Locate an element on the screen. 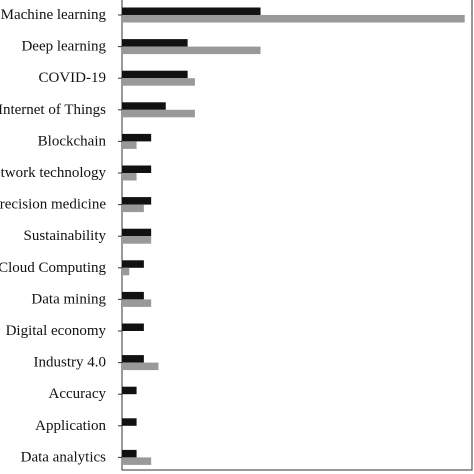  category-label: Cloud Computing is located at coordinates (53, 268).